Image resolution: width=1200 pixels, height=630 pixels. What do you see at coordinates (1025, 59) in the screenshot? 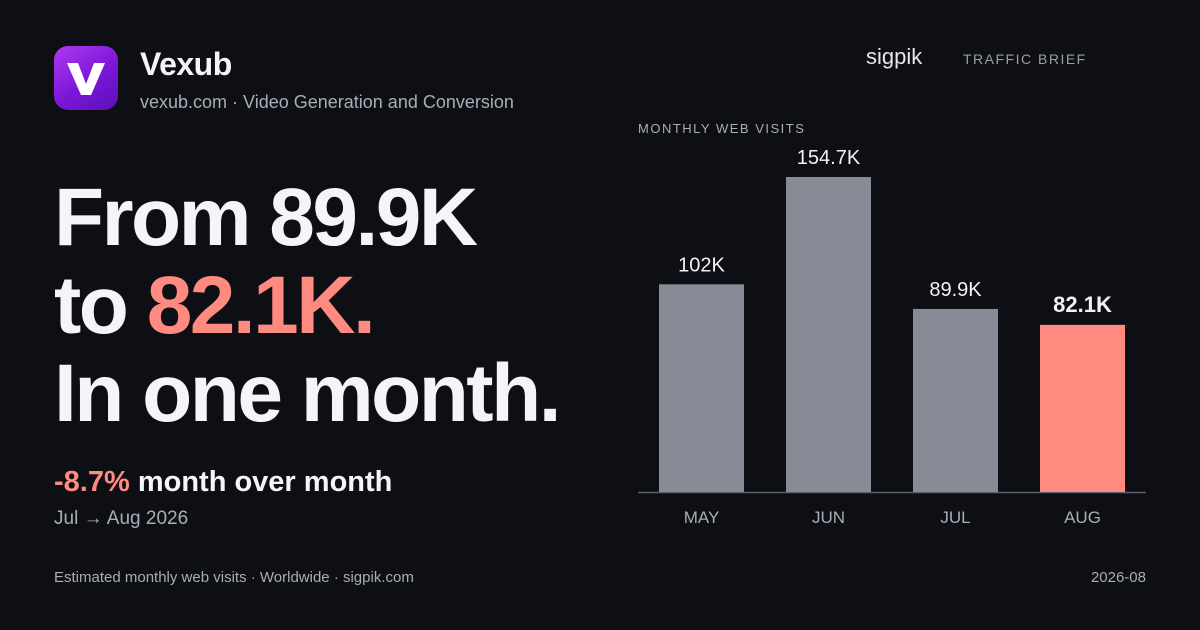
I see `brief-label: TRAFFIC BRIEF` at bounding box center [1025, 59].